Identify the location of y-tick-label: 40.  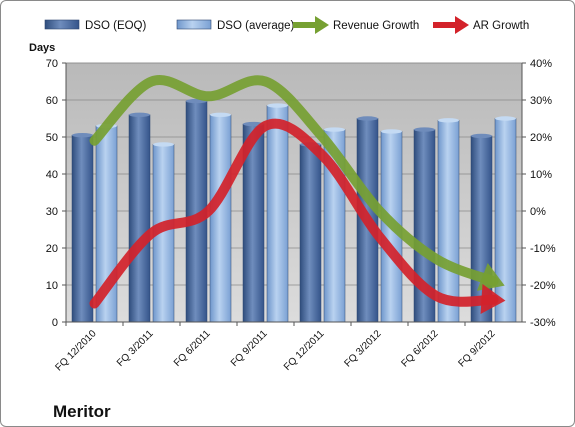
(52, 175).